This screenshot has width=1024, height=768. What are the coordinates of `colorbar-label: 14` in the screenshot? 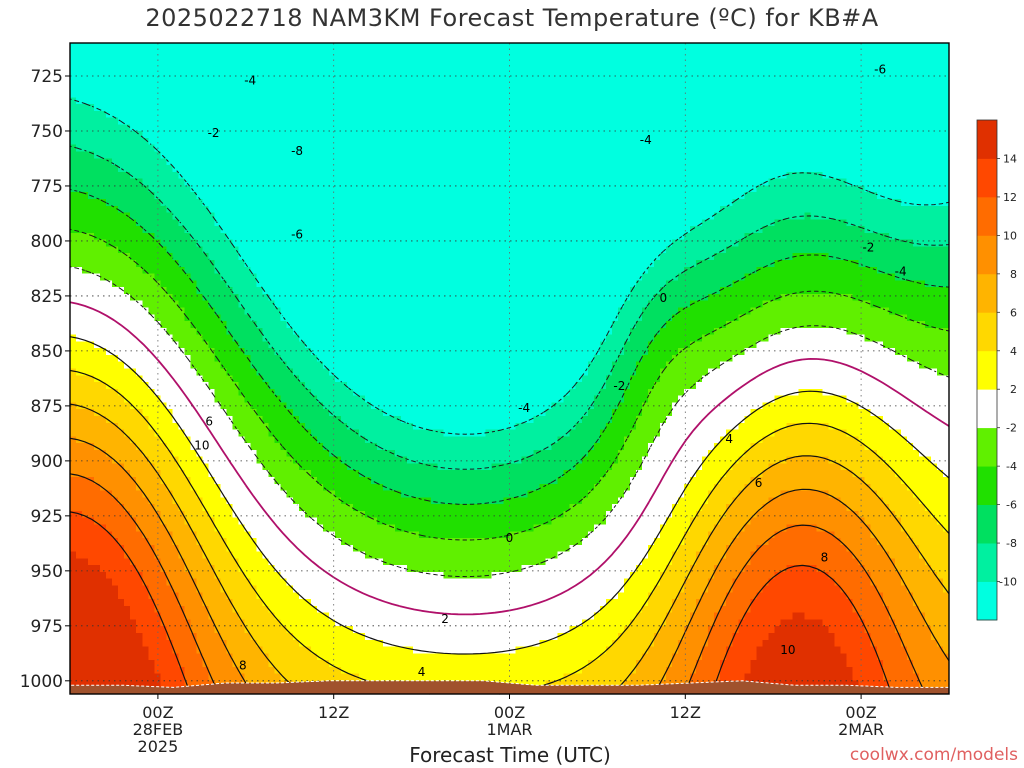 It's located at (1010, 158).